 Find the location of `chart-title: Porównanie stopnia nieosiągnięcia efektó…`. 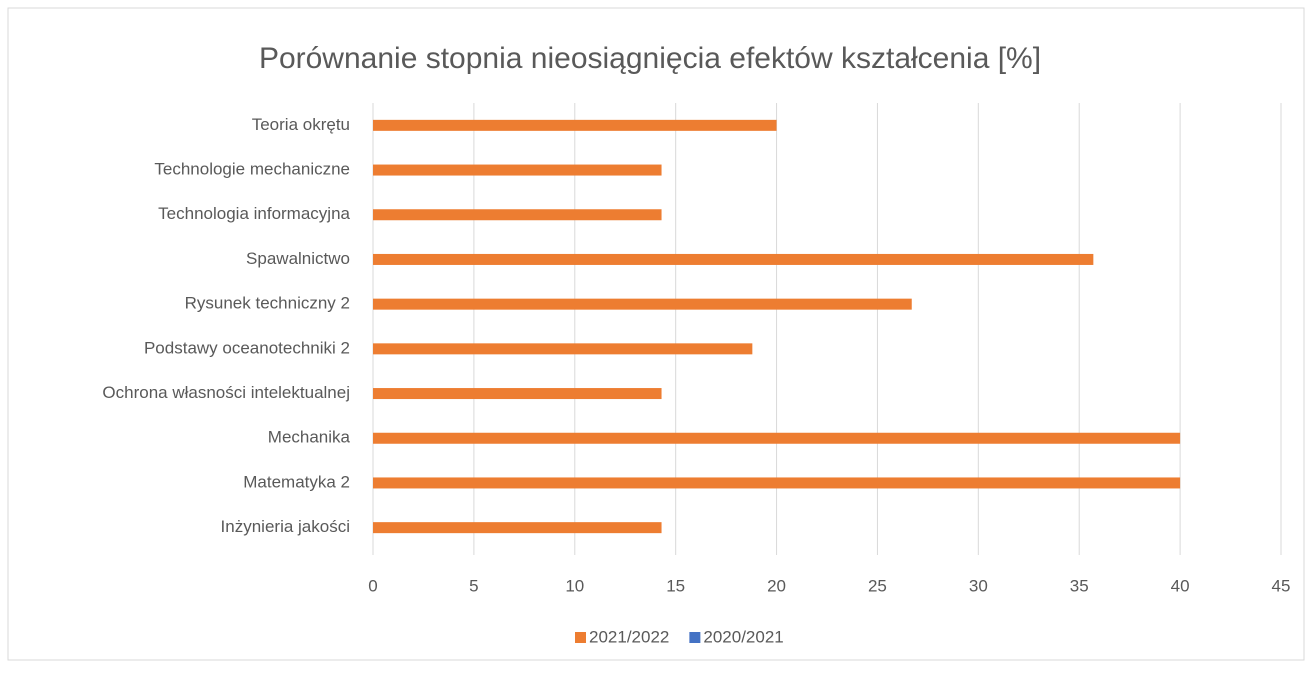

chart-title: Porównanie stopnia nieosiągnięcia efektó… is located at coordinates (650, 58).